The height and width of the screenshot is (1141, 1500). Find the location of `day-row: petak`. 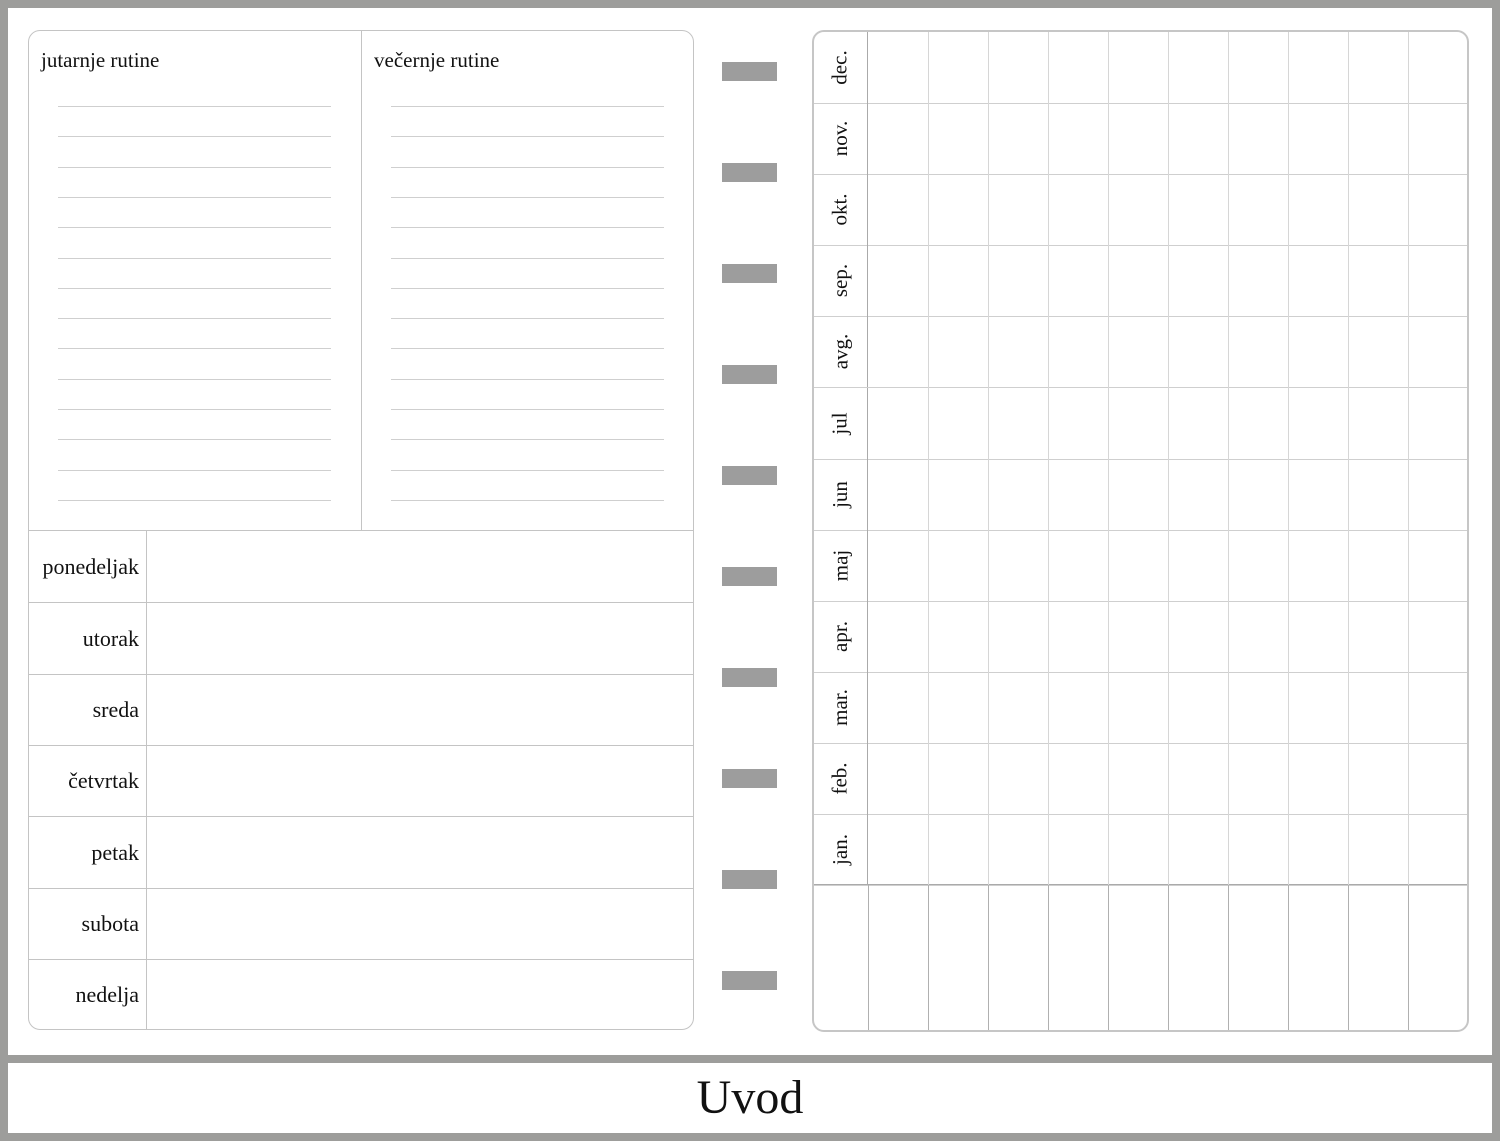

day-row: petak is located at coordinates (361, 852).